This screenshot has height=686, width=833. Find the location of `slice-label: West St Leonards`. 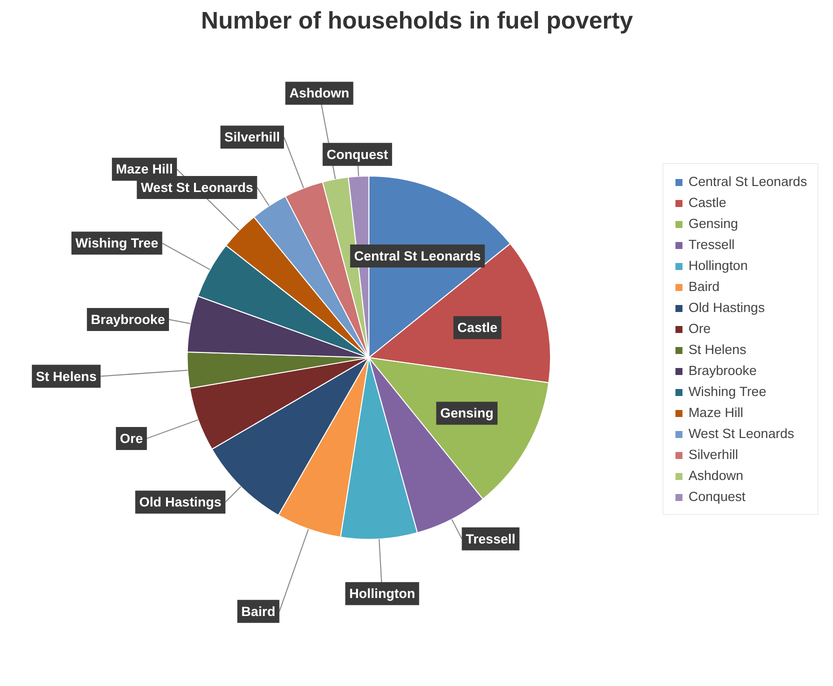

slice-label: West St Leonards is located at coordinates (197, 187).